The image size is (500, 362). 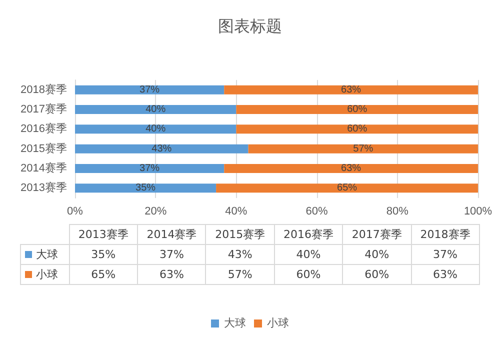 What do you see at coordinates (347, 188) in the screenshot?
I see `data-label: 65%` at bounding box center [347, 188].